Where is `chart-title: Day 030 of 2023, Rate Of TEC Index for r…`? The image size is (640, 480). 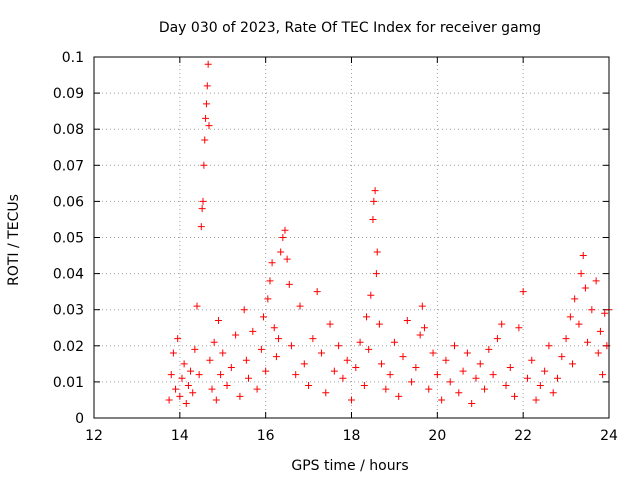 chart-title: Day 030 of 2023, Rate Of TEC Index for r… is located at coordinates (350, 28).